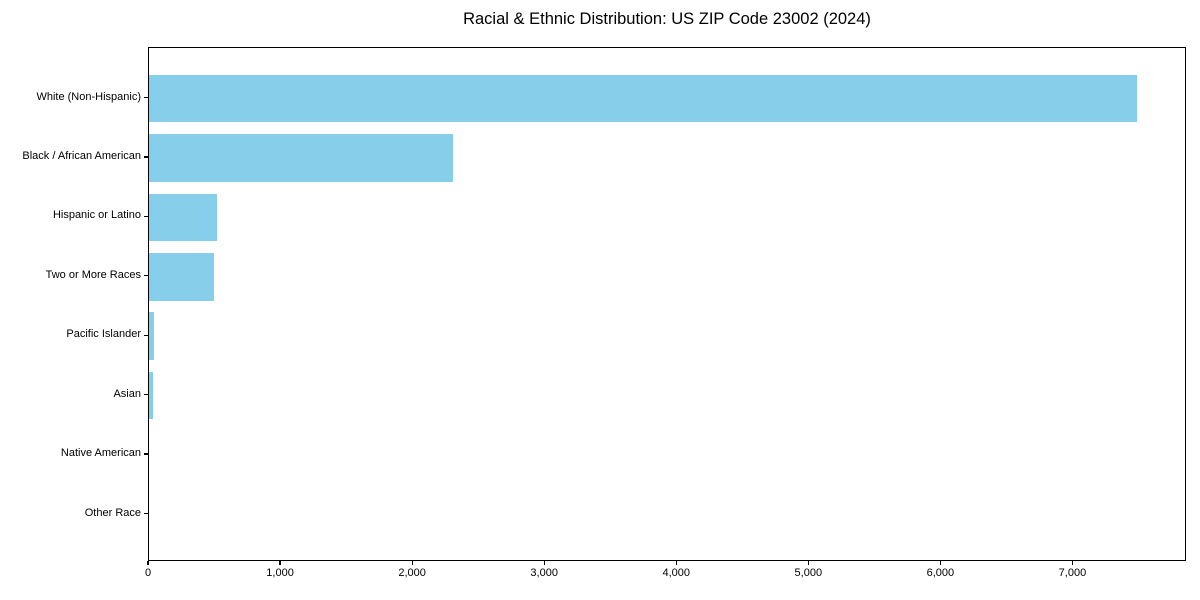 The width and height of the screenshot is (1200, 600). What do you see at coordinates (100, 453) in the screenshot?
I see `y-tick-label: Native American` at bounding box center [100, 453].